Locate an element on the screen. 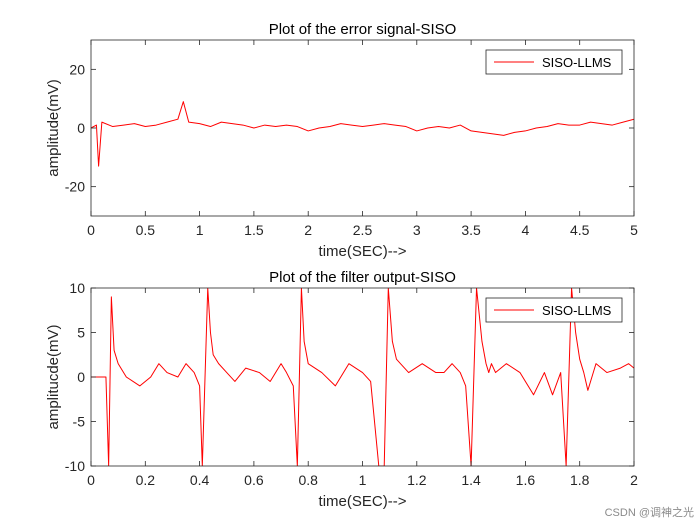 This screenshot has height=525, width=700. x-tick-label-2-9: 1.8 is located at coordinates (580, 480).